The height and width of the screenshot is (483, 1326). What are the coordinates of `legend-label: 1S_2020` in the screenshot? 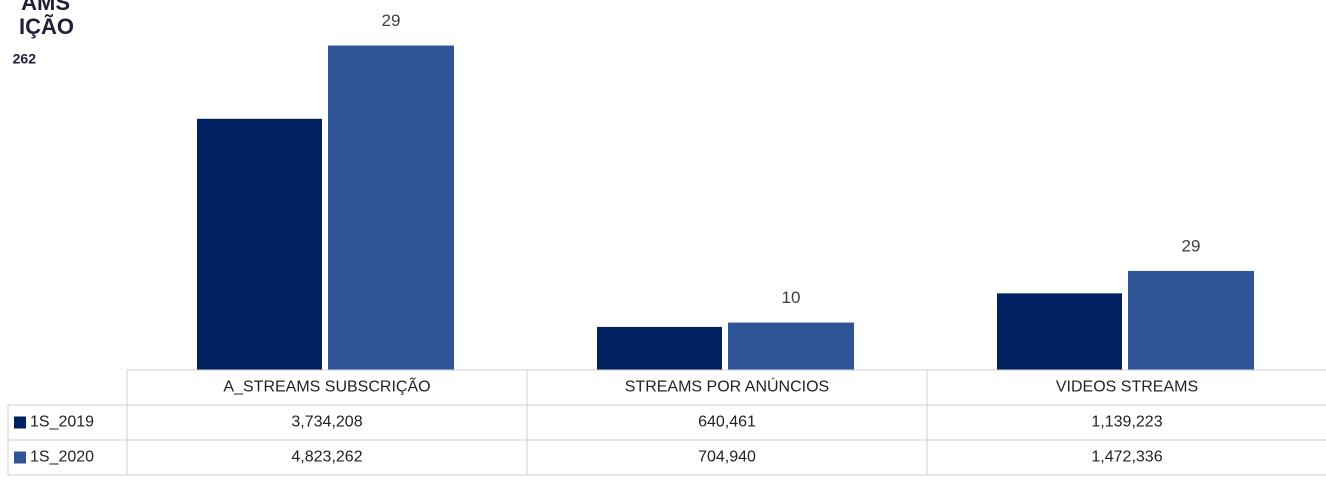 It's located at (62, 457).